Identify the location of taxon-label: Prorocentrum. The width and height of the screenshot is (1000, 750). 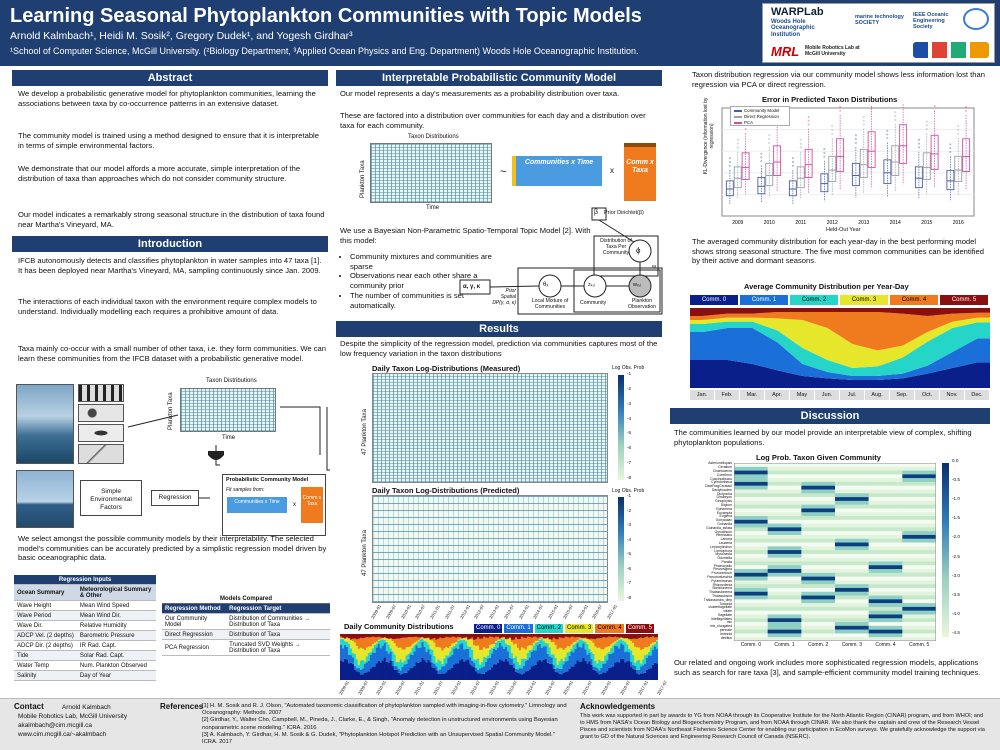
(721, 573).